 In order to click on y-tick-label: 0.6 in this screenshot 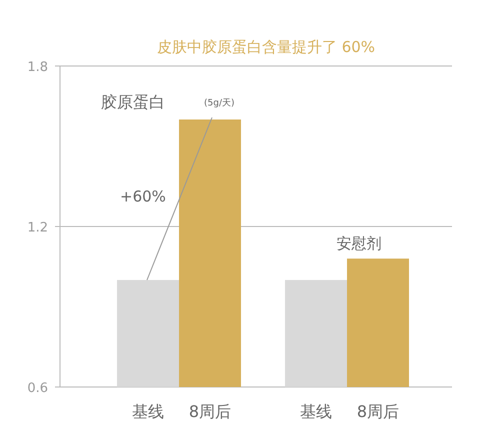, I will do `click(37, 388)`.